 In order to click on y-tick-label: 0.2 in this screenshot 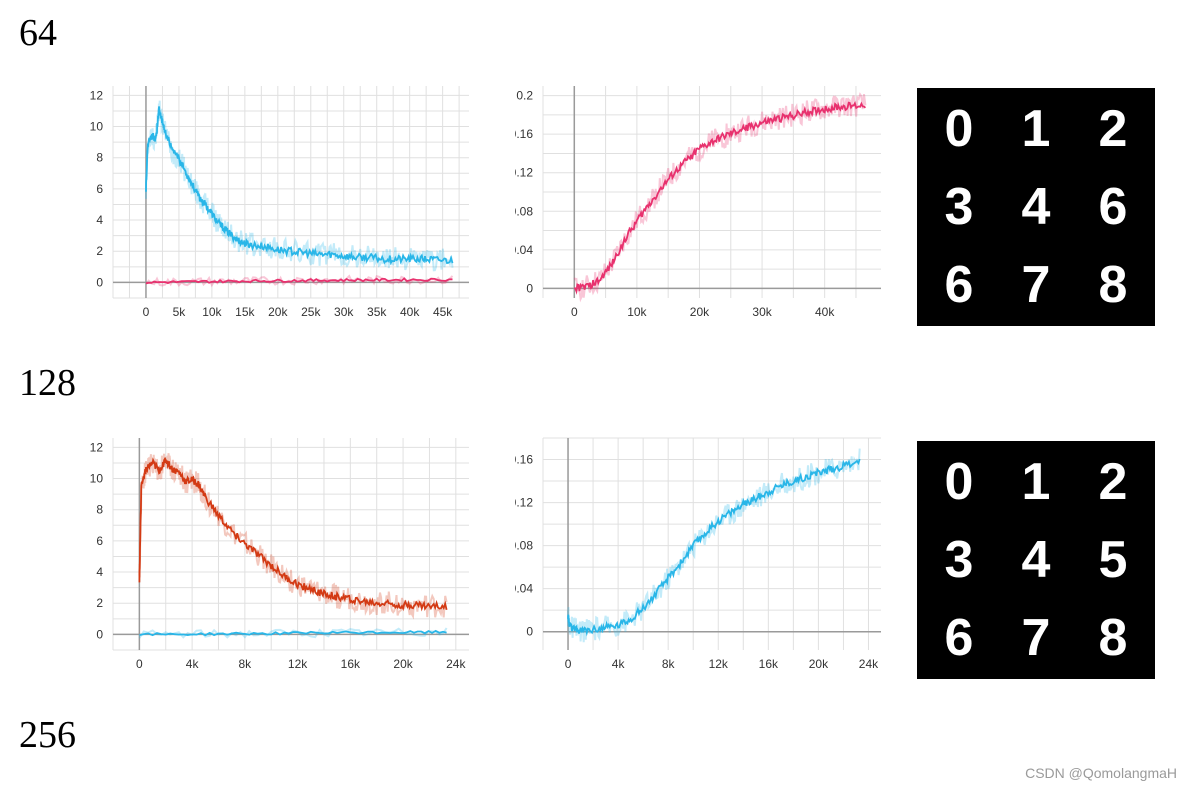, I will do `click(524, 96)`.